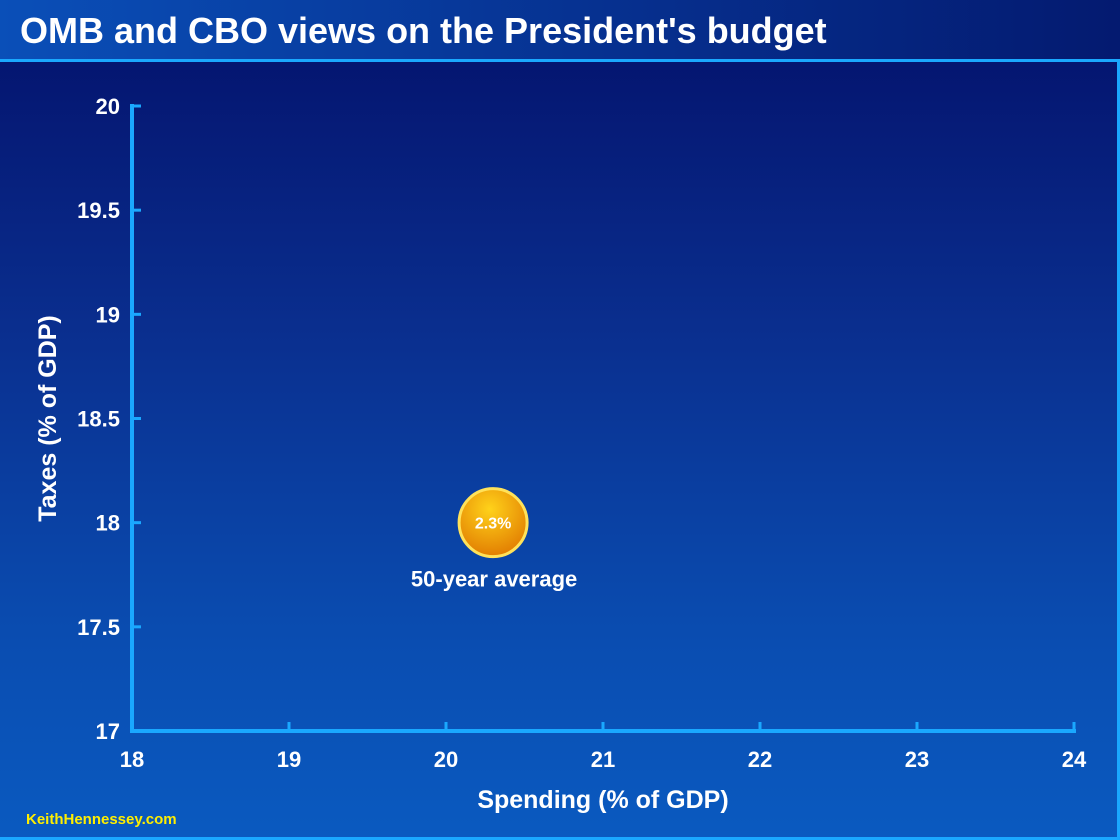 The width and height of the screenshot is (1120, 840). Describe the element at coordinates (760, 759) in the screenshot. I see `x-tick-label: 22` at that location.